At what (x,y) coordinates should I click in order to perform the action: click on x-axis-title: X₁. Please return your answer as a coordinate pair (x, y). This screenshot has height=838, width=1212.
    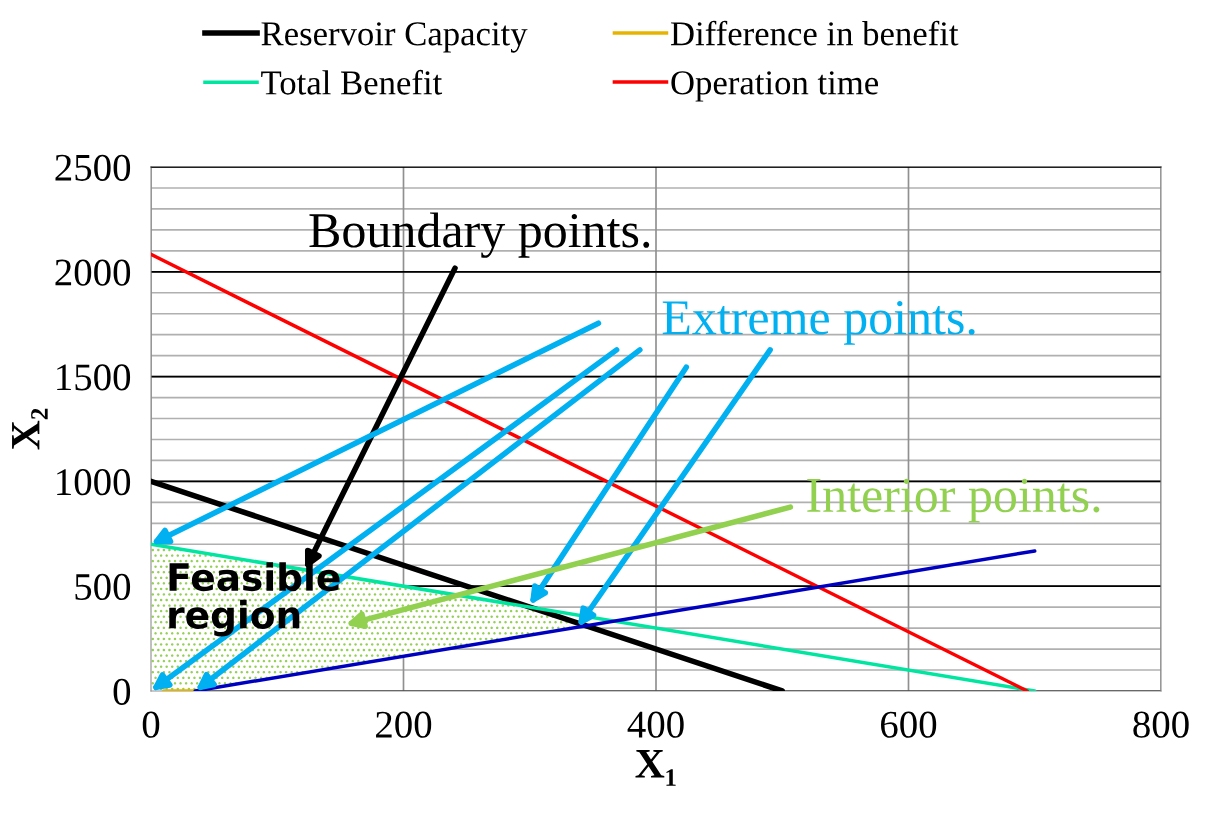
    Looking at the image, I should click on (655, 768).